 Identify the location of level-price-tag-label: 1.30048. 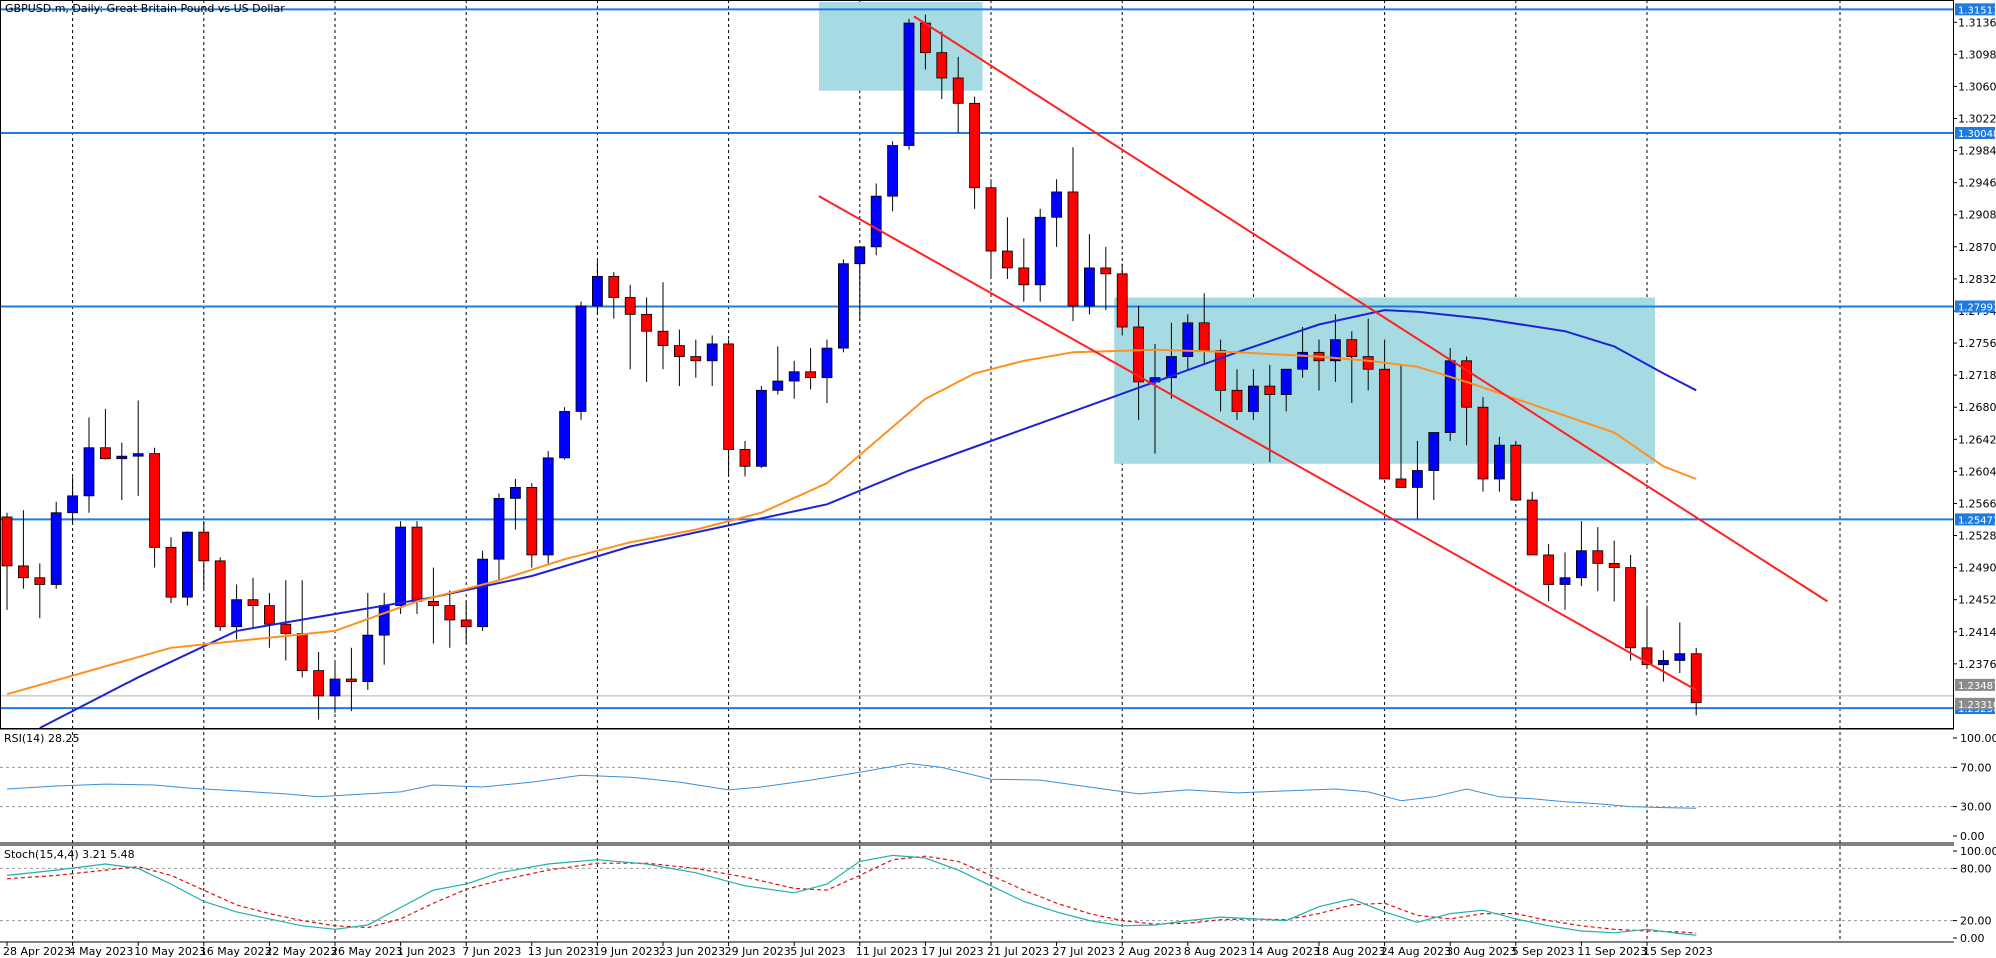
(1977, 134).